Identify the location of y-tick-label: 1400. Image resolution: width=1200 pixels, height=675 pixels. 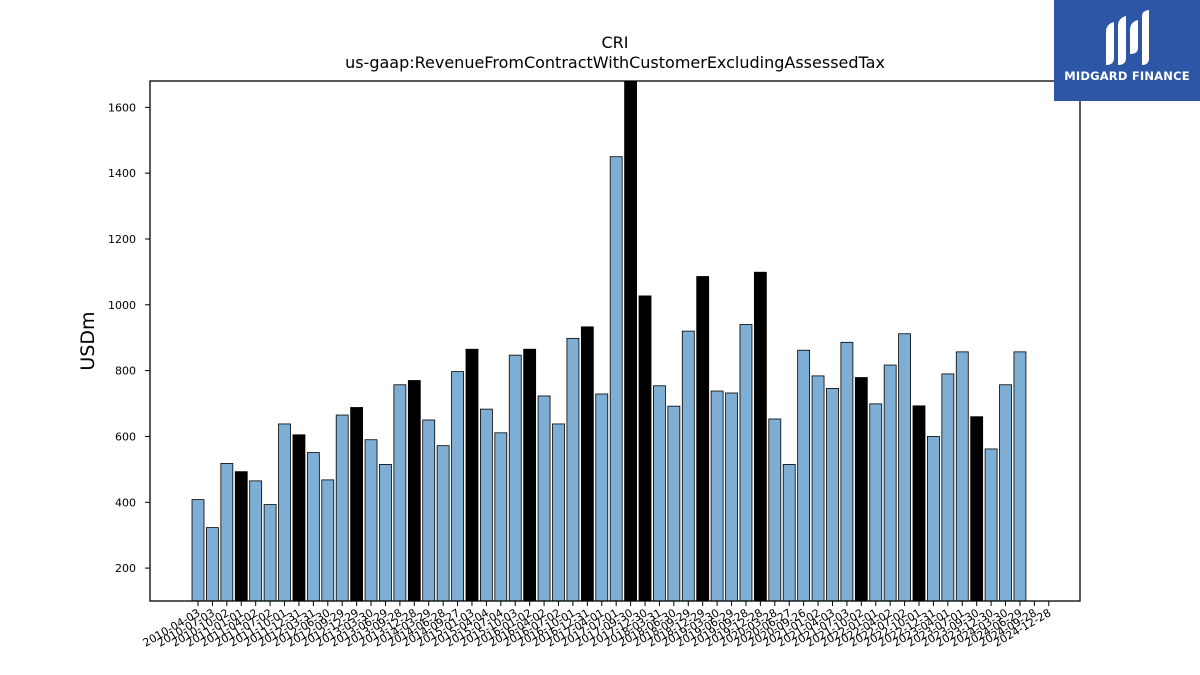
(122, 173).